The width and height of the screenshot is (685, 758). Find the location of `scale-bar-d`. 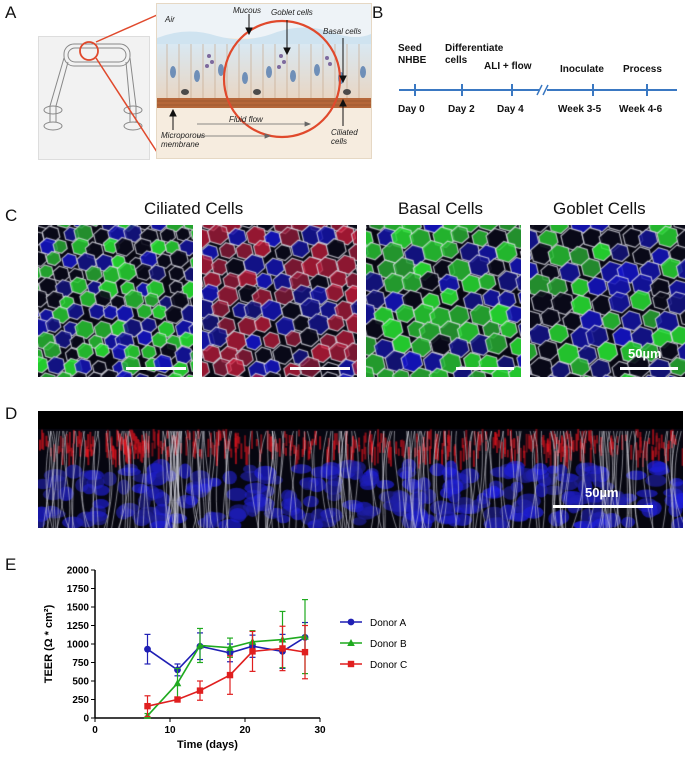

scale-bar-d is located at coordinates (603, 506).